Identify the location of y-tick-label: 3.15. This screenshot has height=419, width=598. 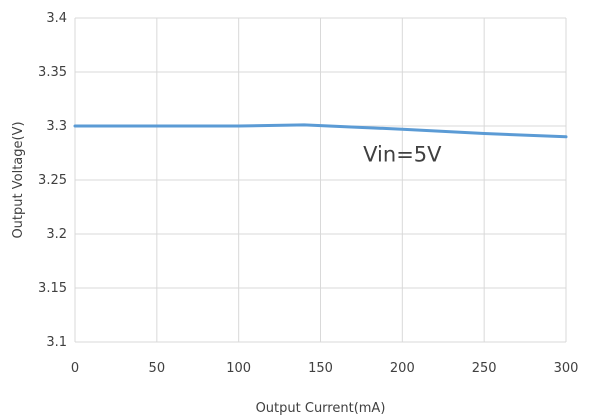
(52, 288).